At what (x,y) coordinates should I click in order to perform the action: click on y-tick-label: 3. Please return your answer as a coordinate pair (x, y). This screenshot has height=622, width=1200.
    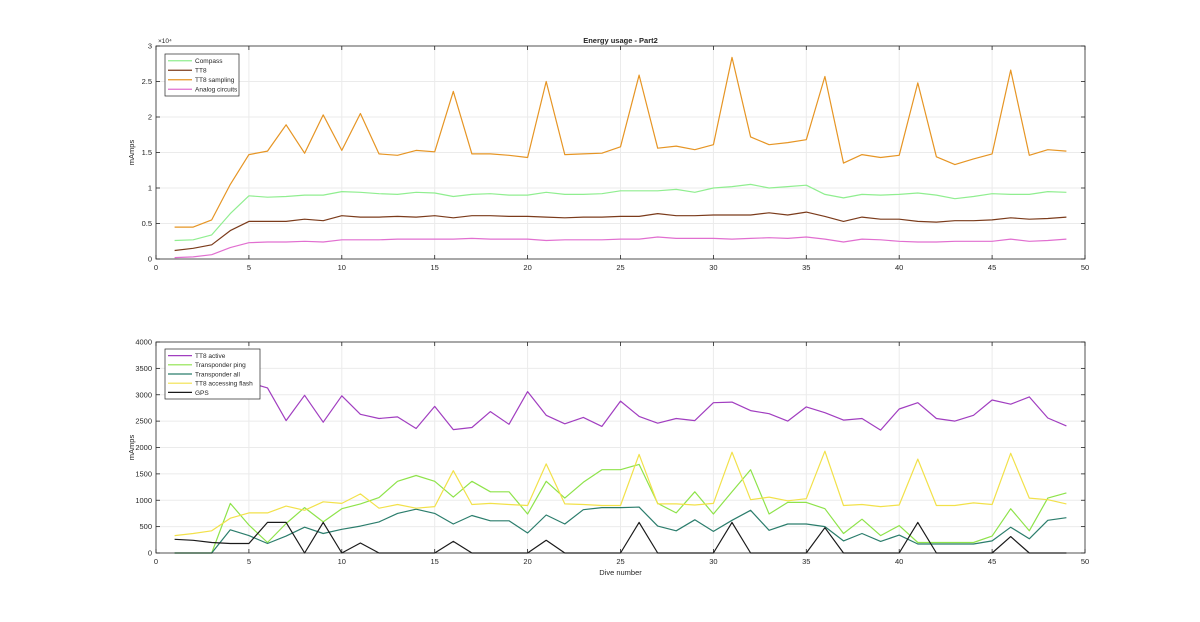
    Looking at the image, I should click on (150, 46).